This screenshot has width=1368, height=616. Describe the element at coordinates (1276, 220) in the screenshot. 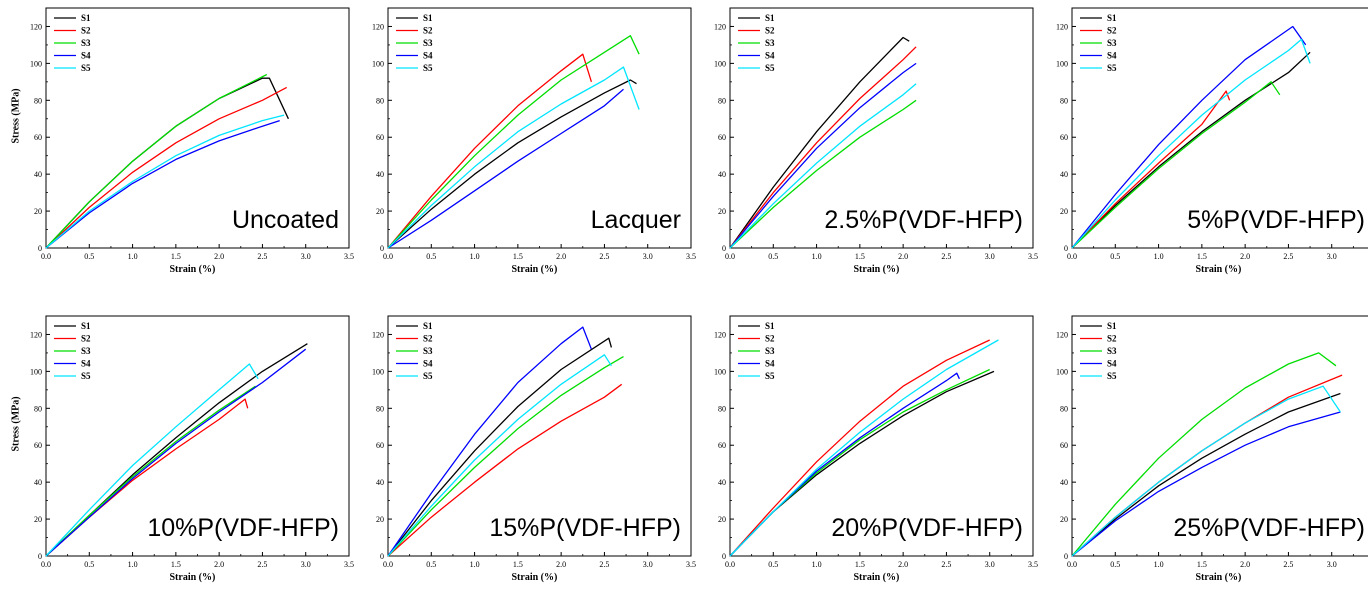

I see `panel-annotation: 5%P(VDF-HFP)` at that location.